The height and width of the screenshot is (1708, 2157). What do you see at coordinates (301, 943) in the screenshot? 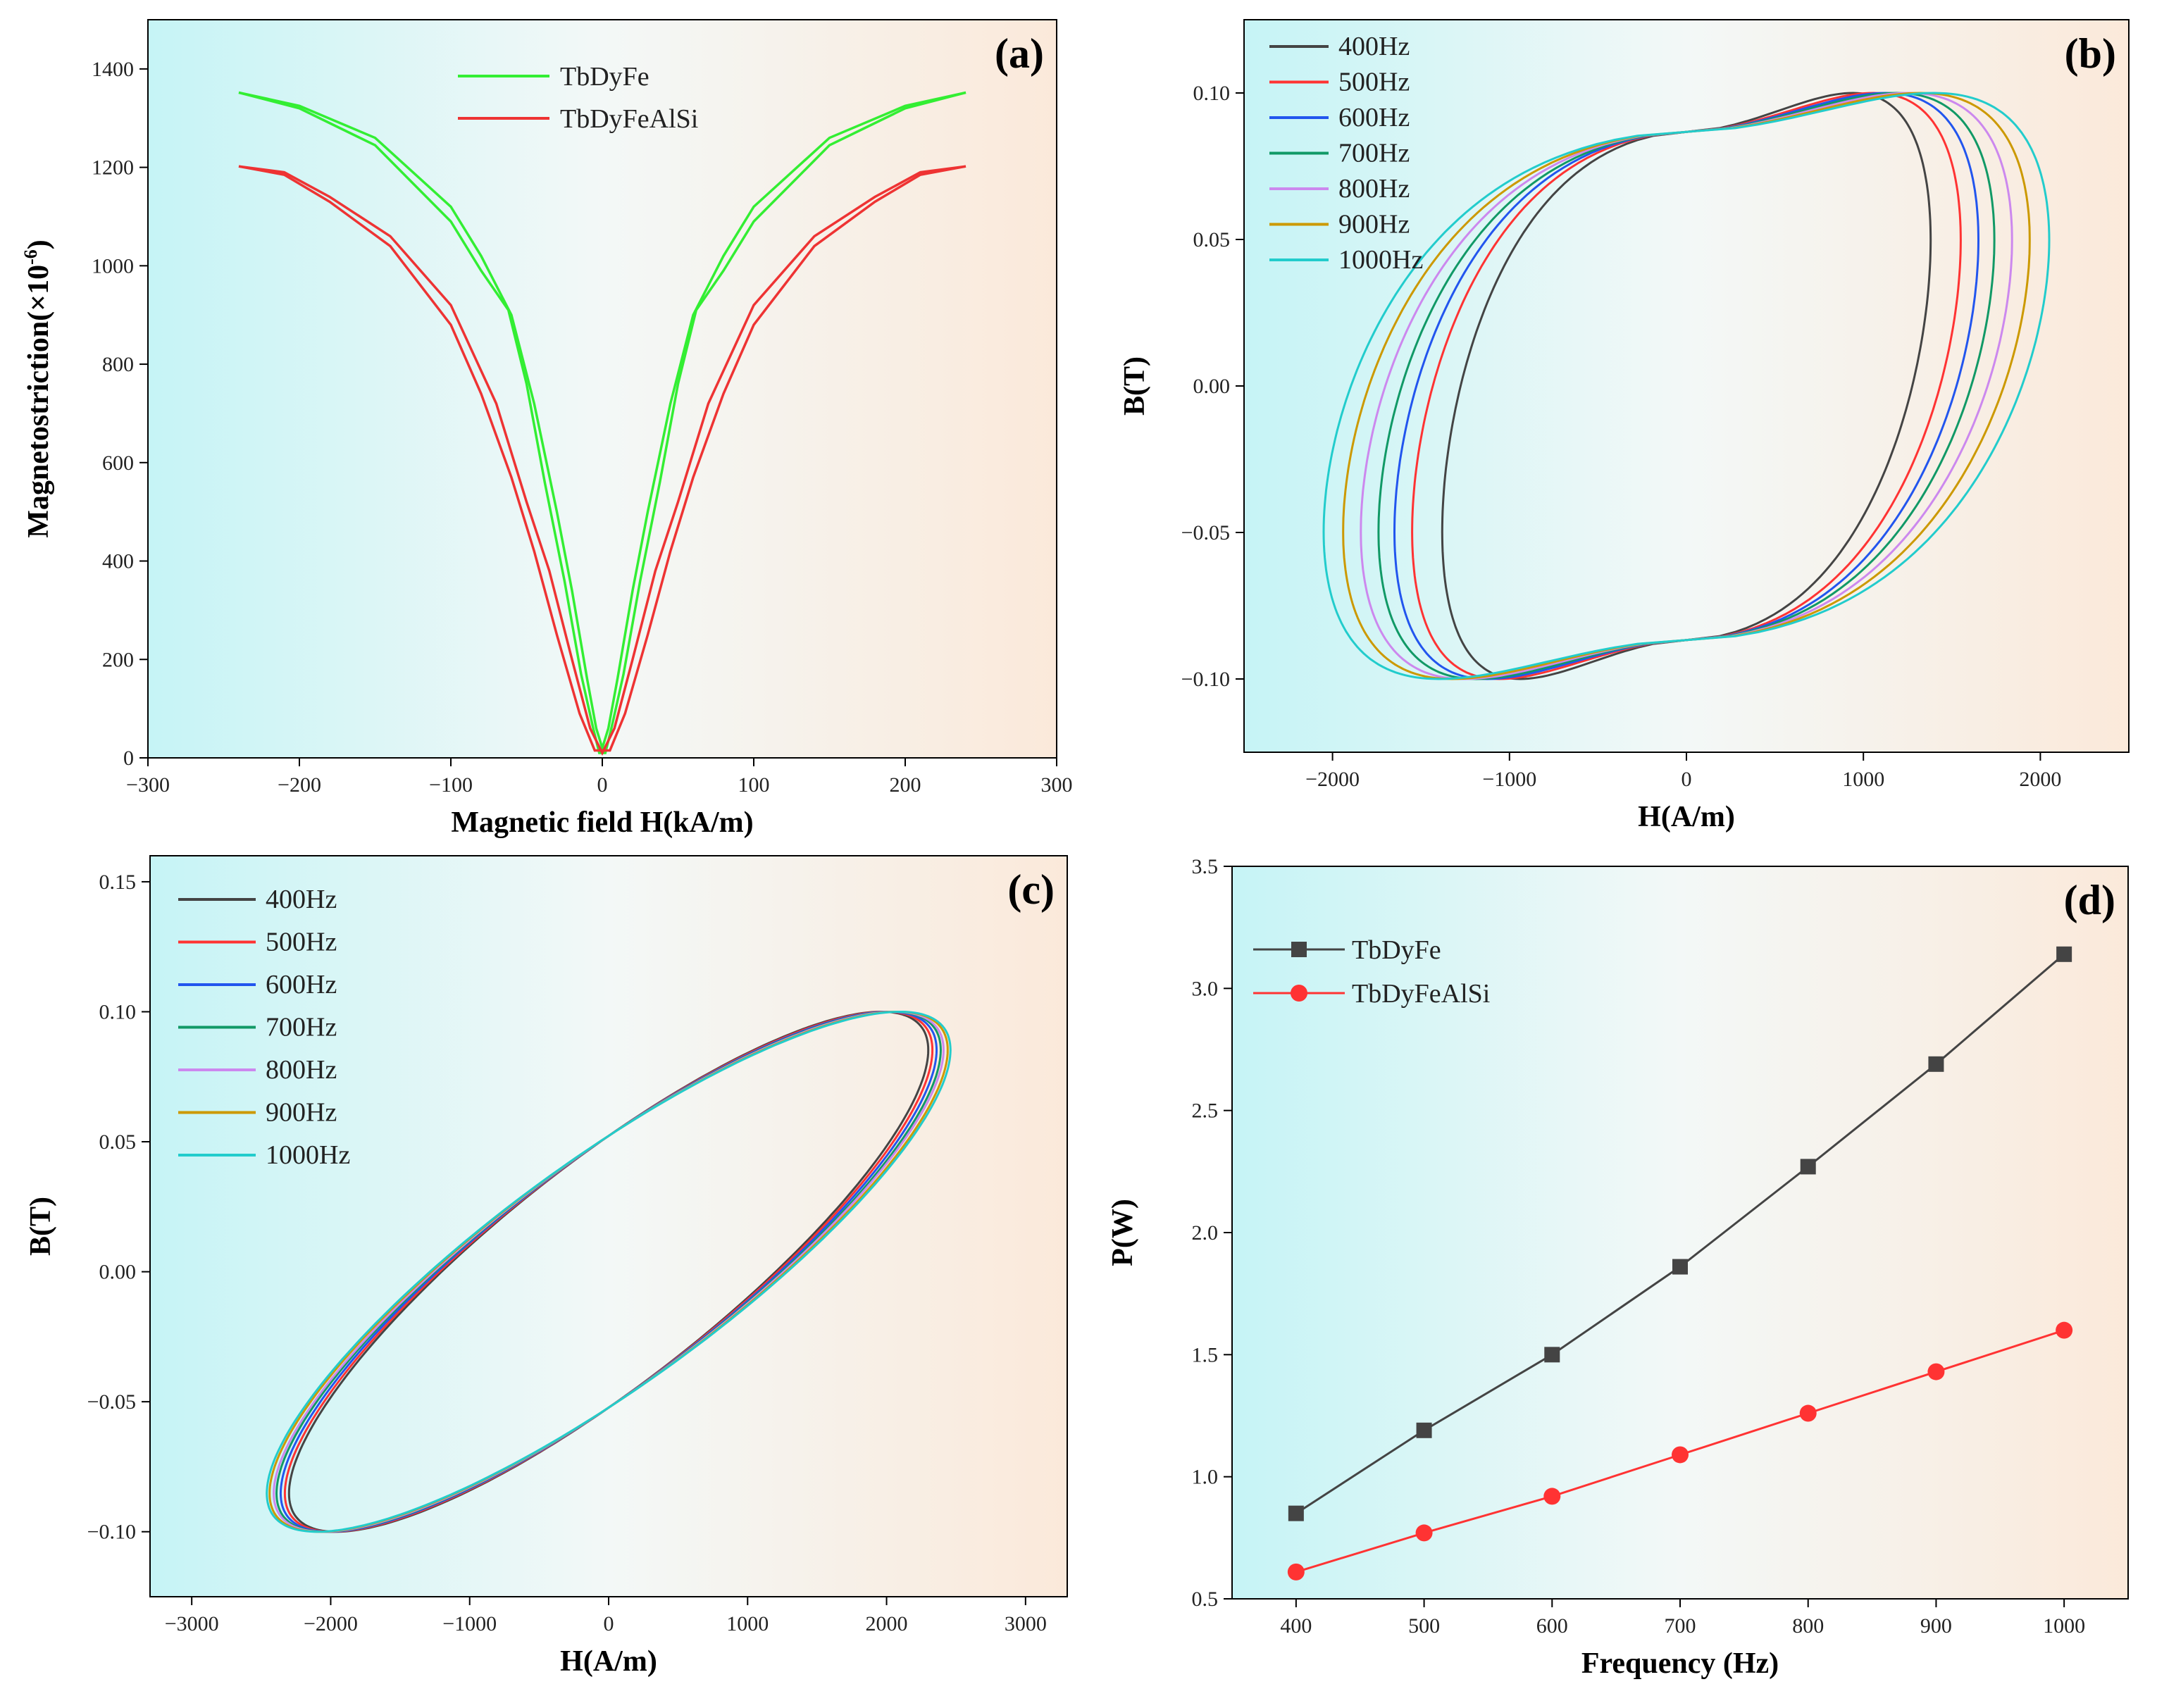
I see `panel-c-legend-label: 500Hz` at bounding box center [301, 943].